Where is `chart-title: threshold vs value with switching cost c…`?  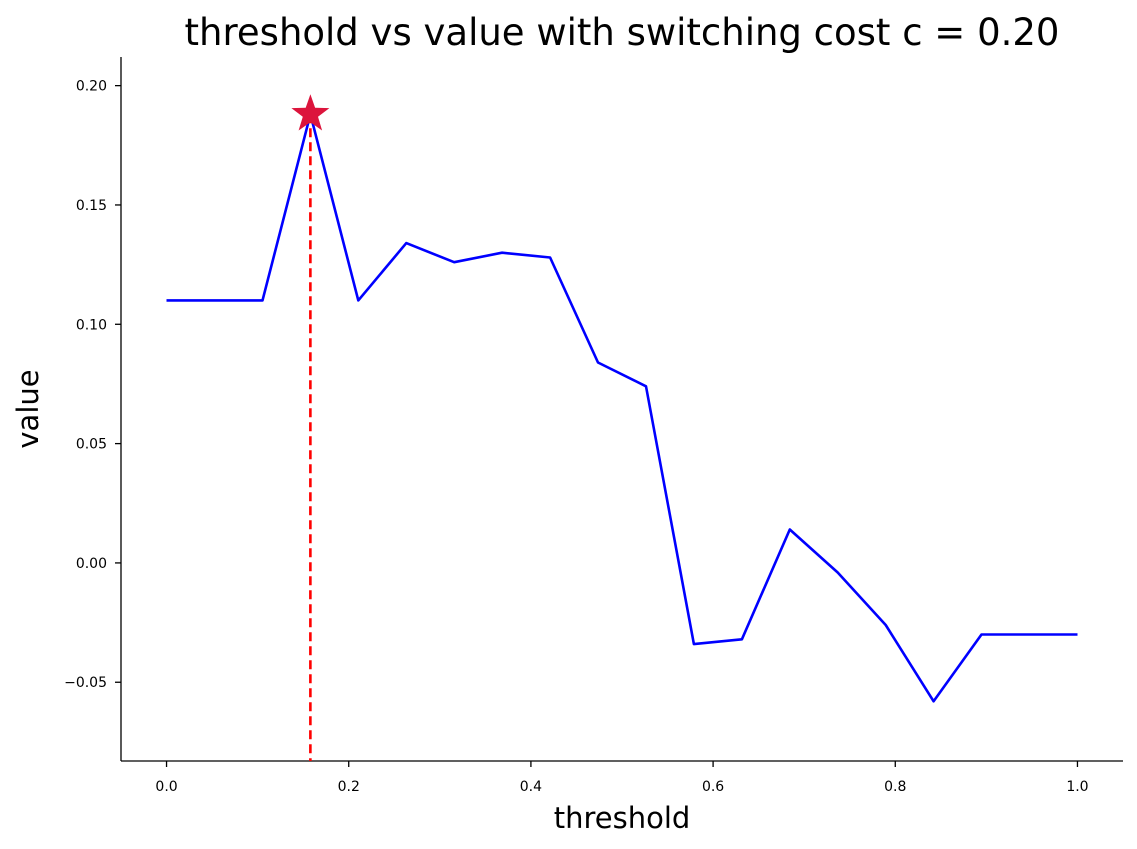
chart-title: threshold vs value with switching cost c… is located at coordinates (622, 32).